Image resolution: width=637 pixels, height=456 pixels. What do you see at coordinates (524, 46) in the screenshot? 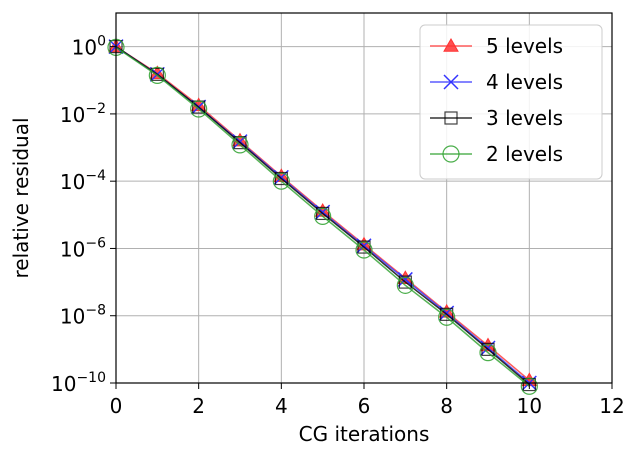
I see `legend-label: 5 levels` at bounding box center [524, 46].